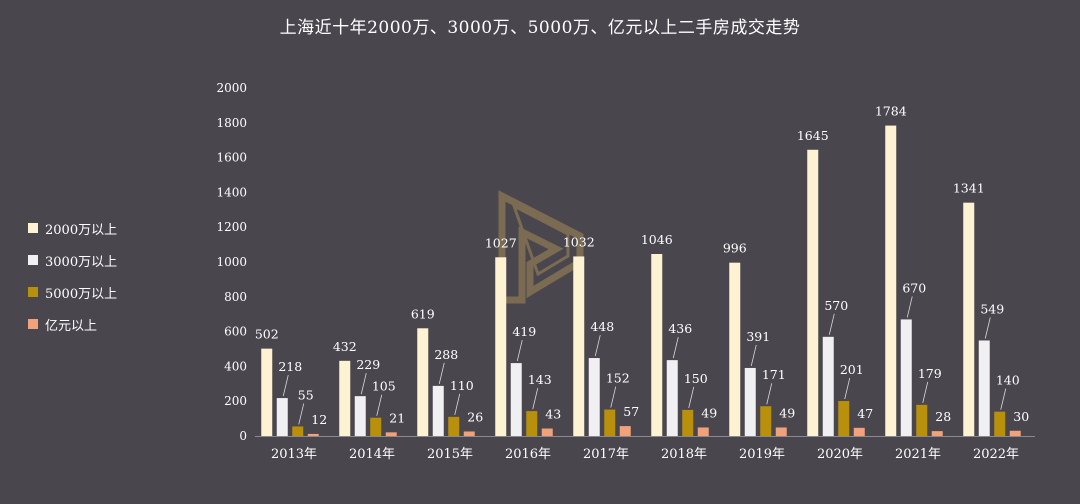  Describe the element at coordinates (813, 135) in the screenshot. I see `data-label: 1645` at that location.